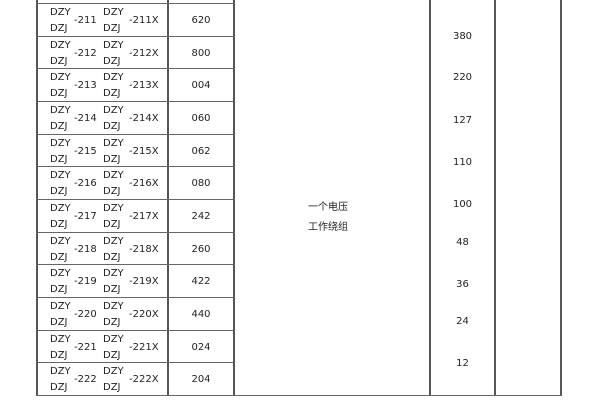 The height and width of the screenshot is (400, 600). What do you see at coordinates (462, 284) in the screenshot?
I see `voltage-value: 36` at bounding box center [462, 284].